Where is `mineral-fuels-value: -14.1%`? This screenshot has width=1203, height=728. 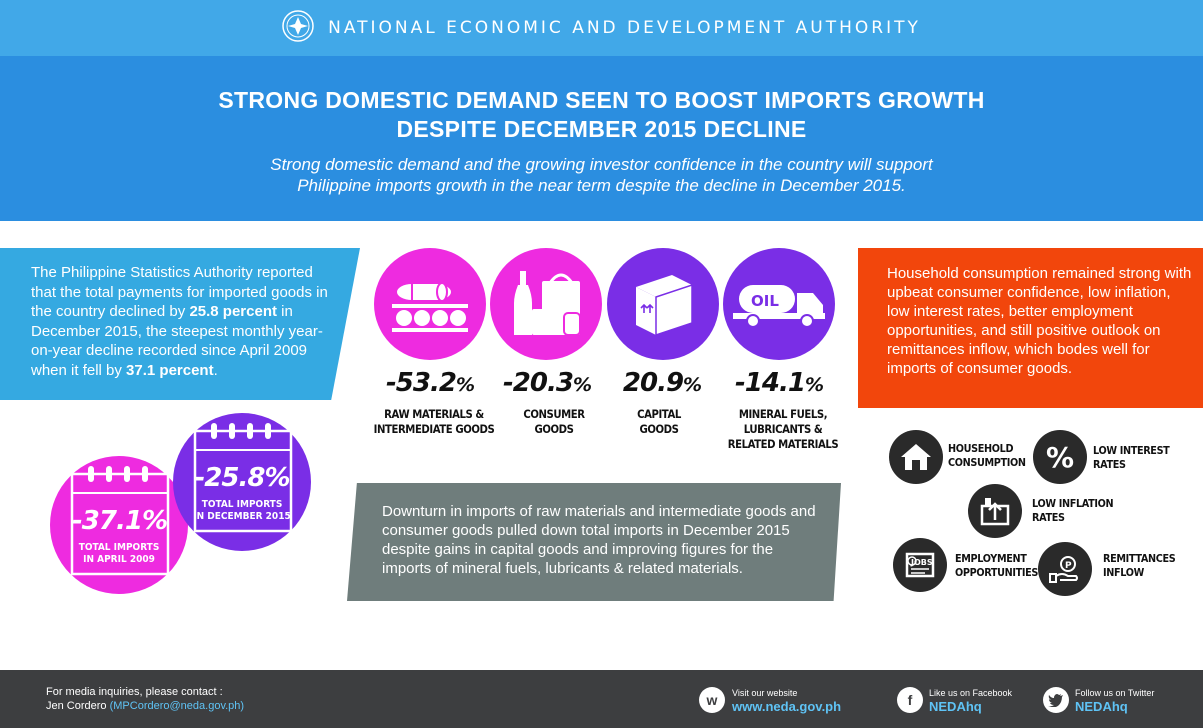
mineral-fuels-value: -14.1% is located at coordinates (779, 383).